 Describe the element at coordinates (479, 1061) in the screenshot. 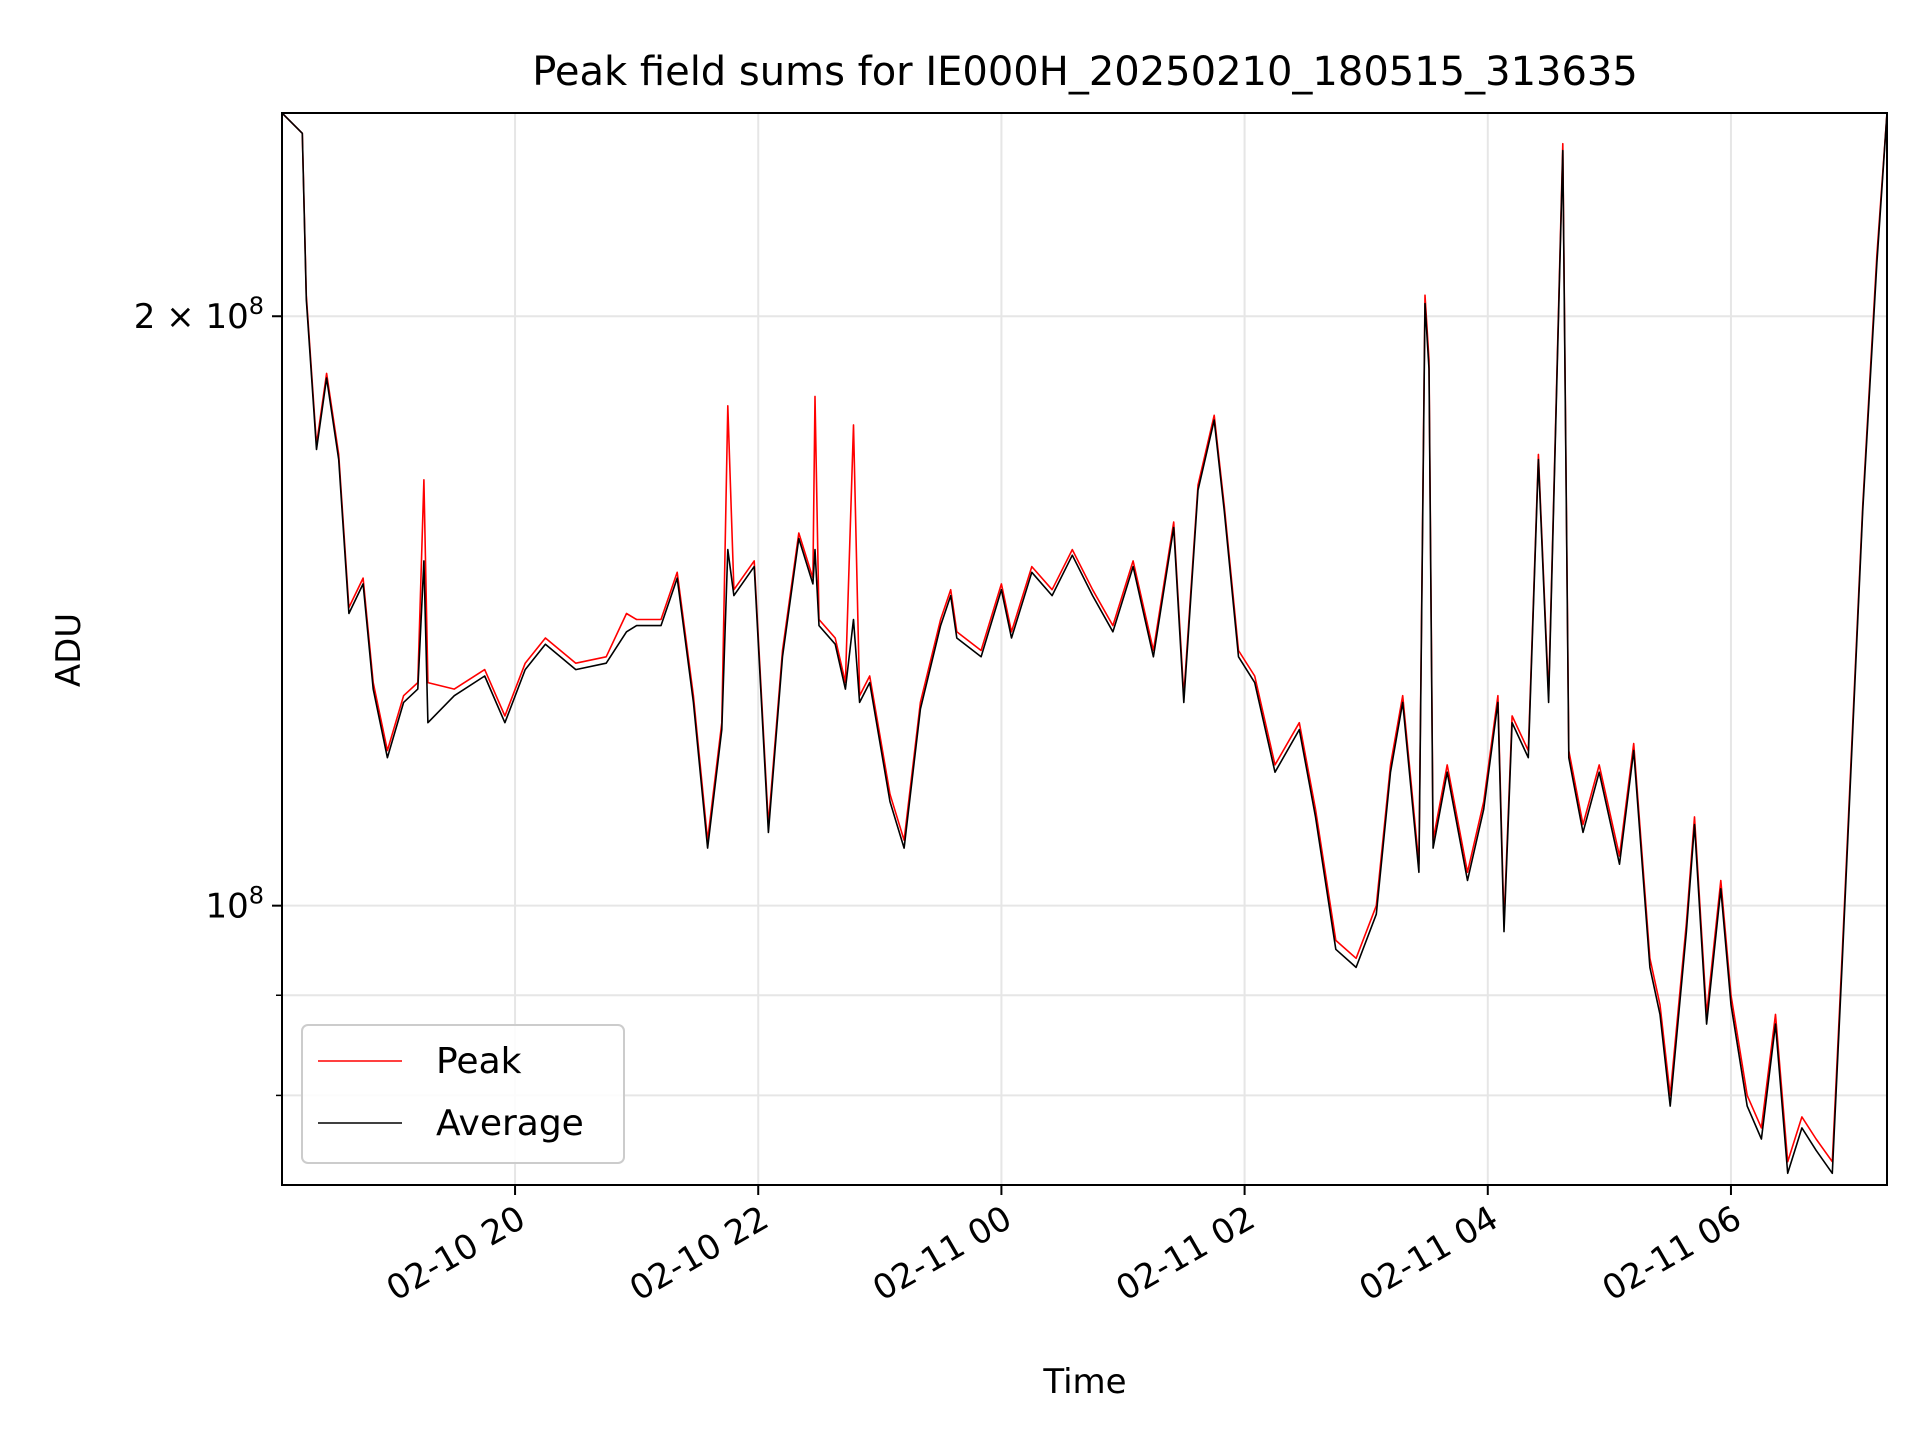

I see `legend-peak-label: Peak` at that location.